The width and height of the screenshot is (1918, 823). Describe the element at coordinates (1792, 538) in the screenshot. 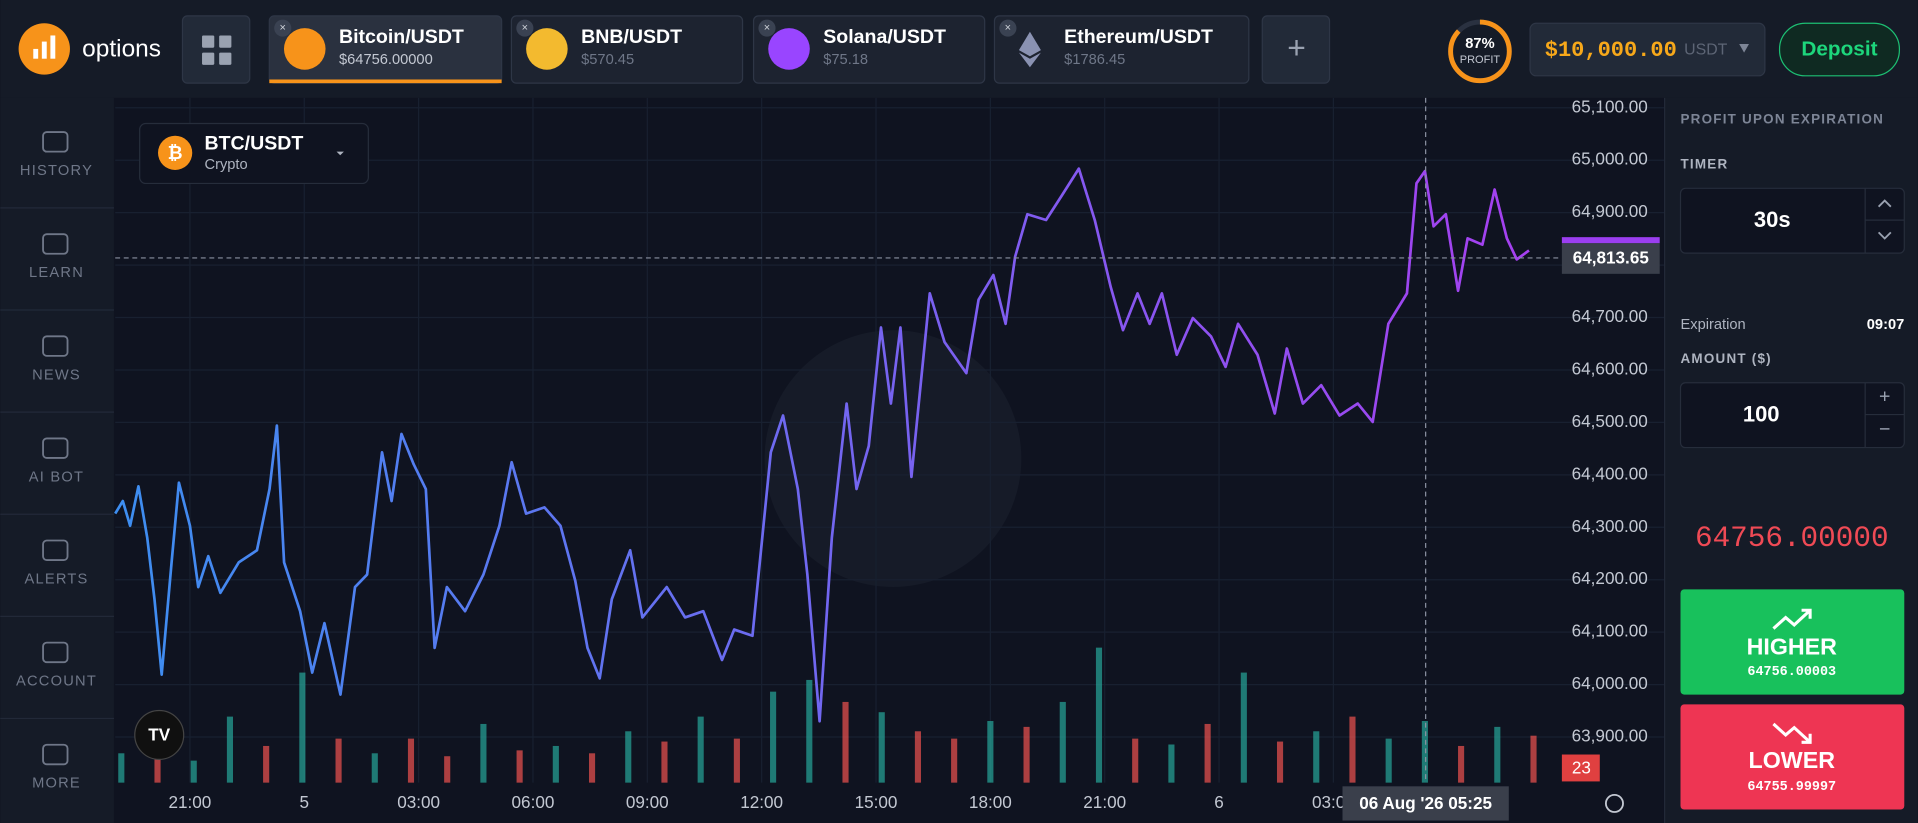

I see `current-price: 64756.00000` at that location.